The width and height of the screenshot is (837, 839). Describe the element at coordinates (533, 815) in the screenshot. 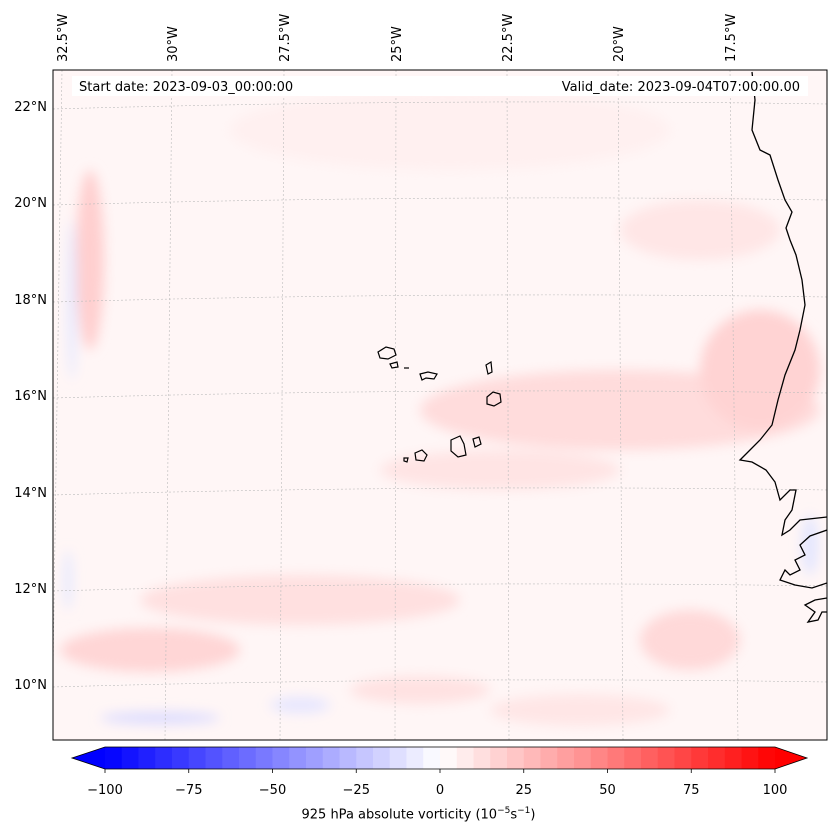

I see `colorbar-label-suffix: )` at that location.